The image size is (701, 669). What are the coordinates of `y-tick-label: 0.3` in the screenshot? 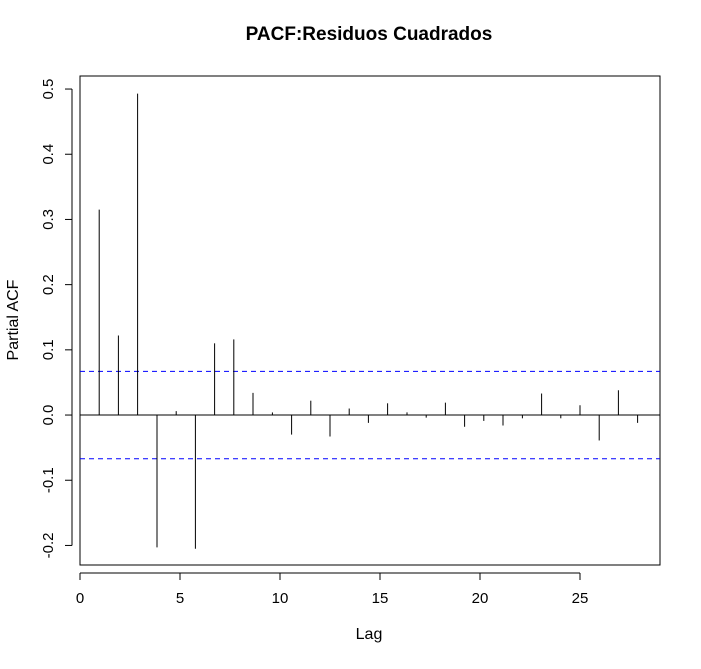 It's located at (48, 219).